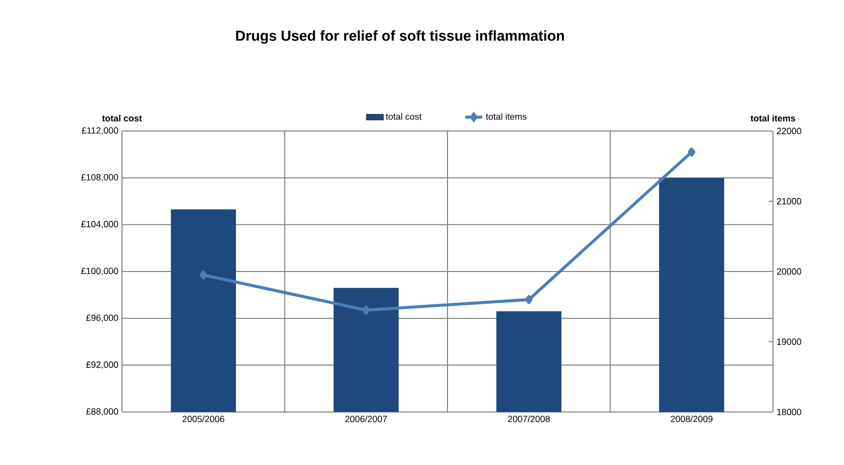 The height and width of the screenshot is (465, 844). I want to click on y-tick-label: £92,000, so click(102, 365).